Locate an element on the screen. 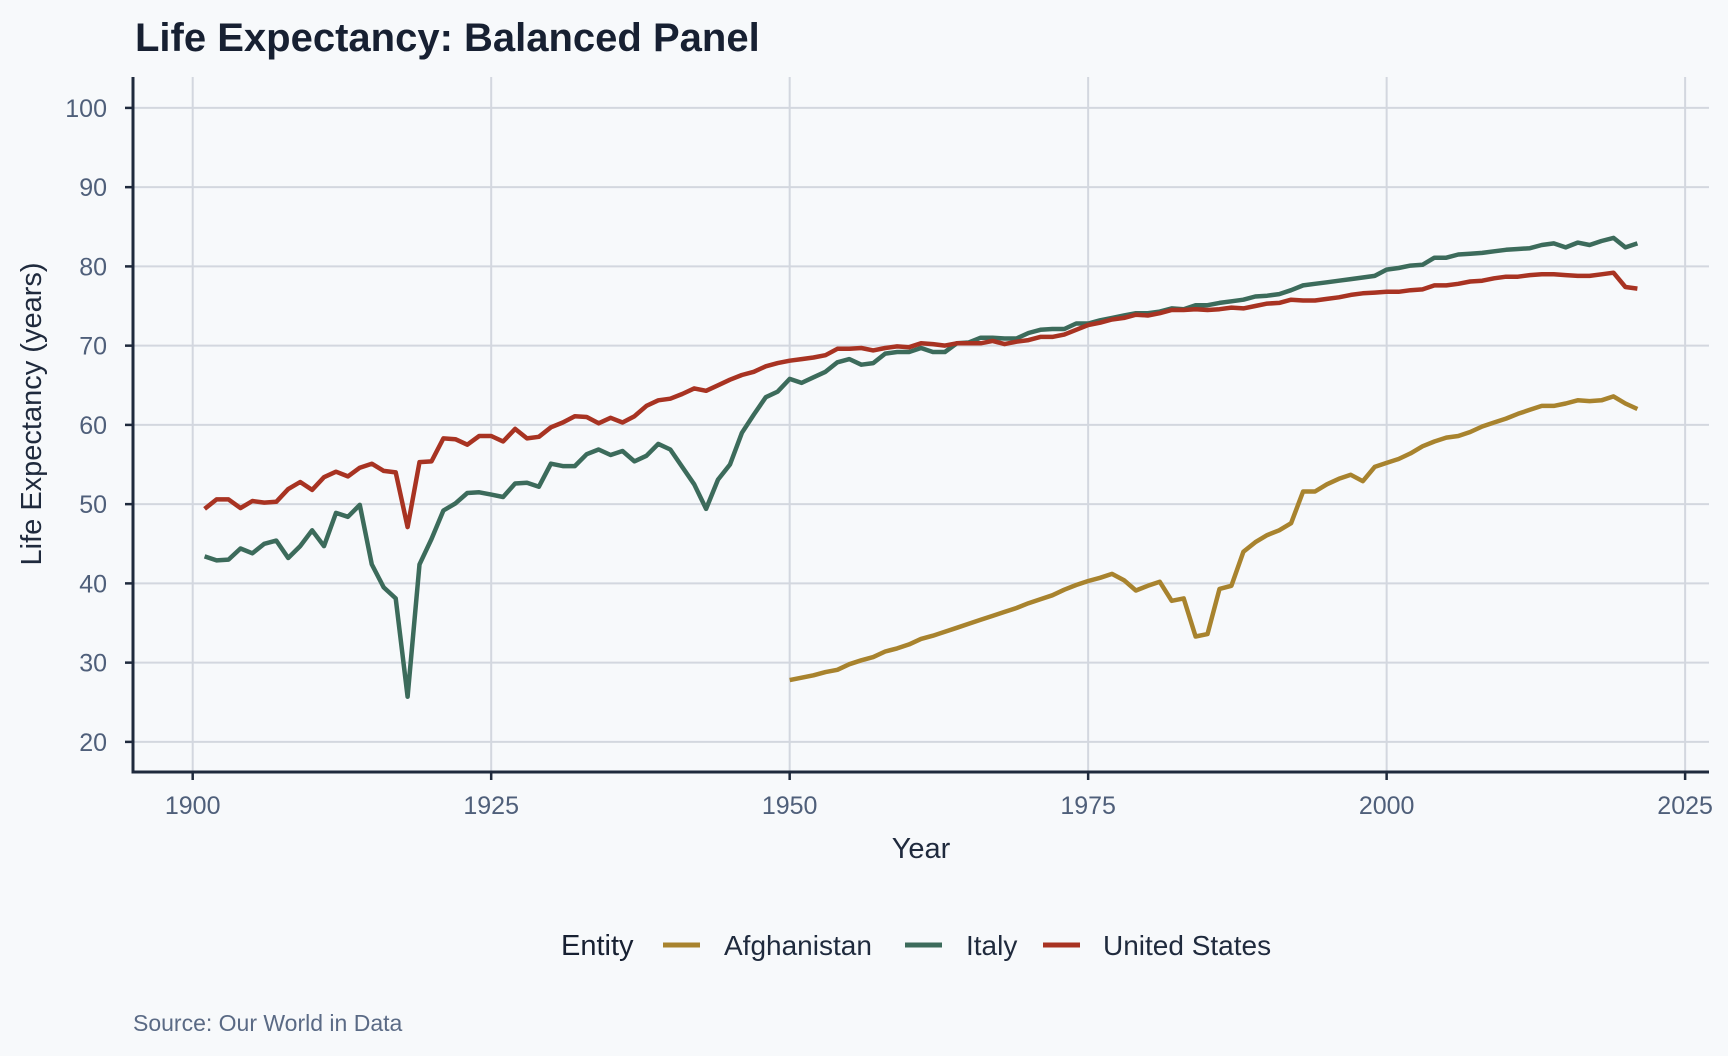  y-tick-label: 20 is located at coordinates (93, 743).